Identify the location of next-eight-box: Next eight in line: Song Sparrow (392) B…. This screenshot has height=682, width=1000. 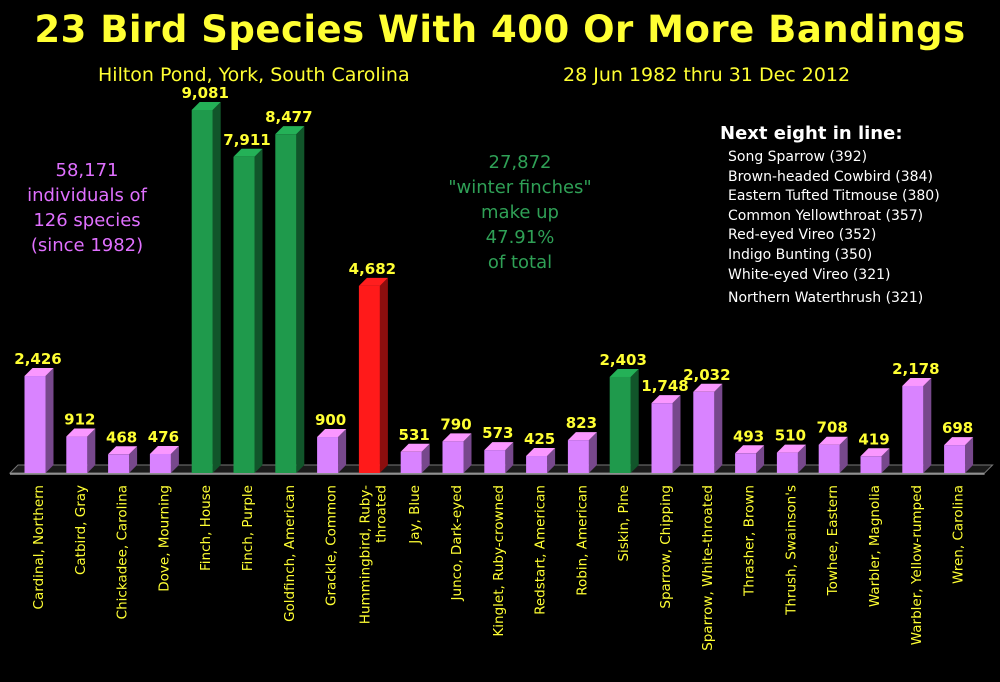
(830, 216).